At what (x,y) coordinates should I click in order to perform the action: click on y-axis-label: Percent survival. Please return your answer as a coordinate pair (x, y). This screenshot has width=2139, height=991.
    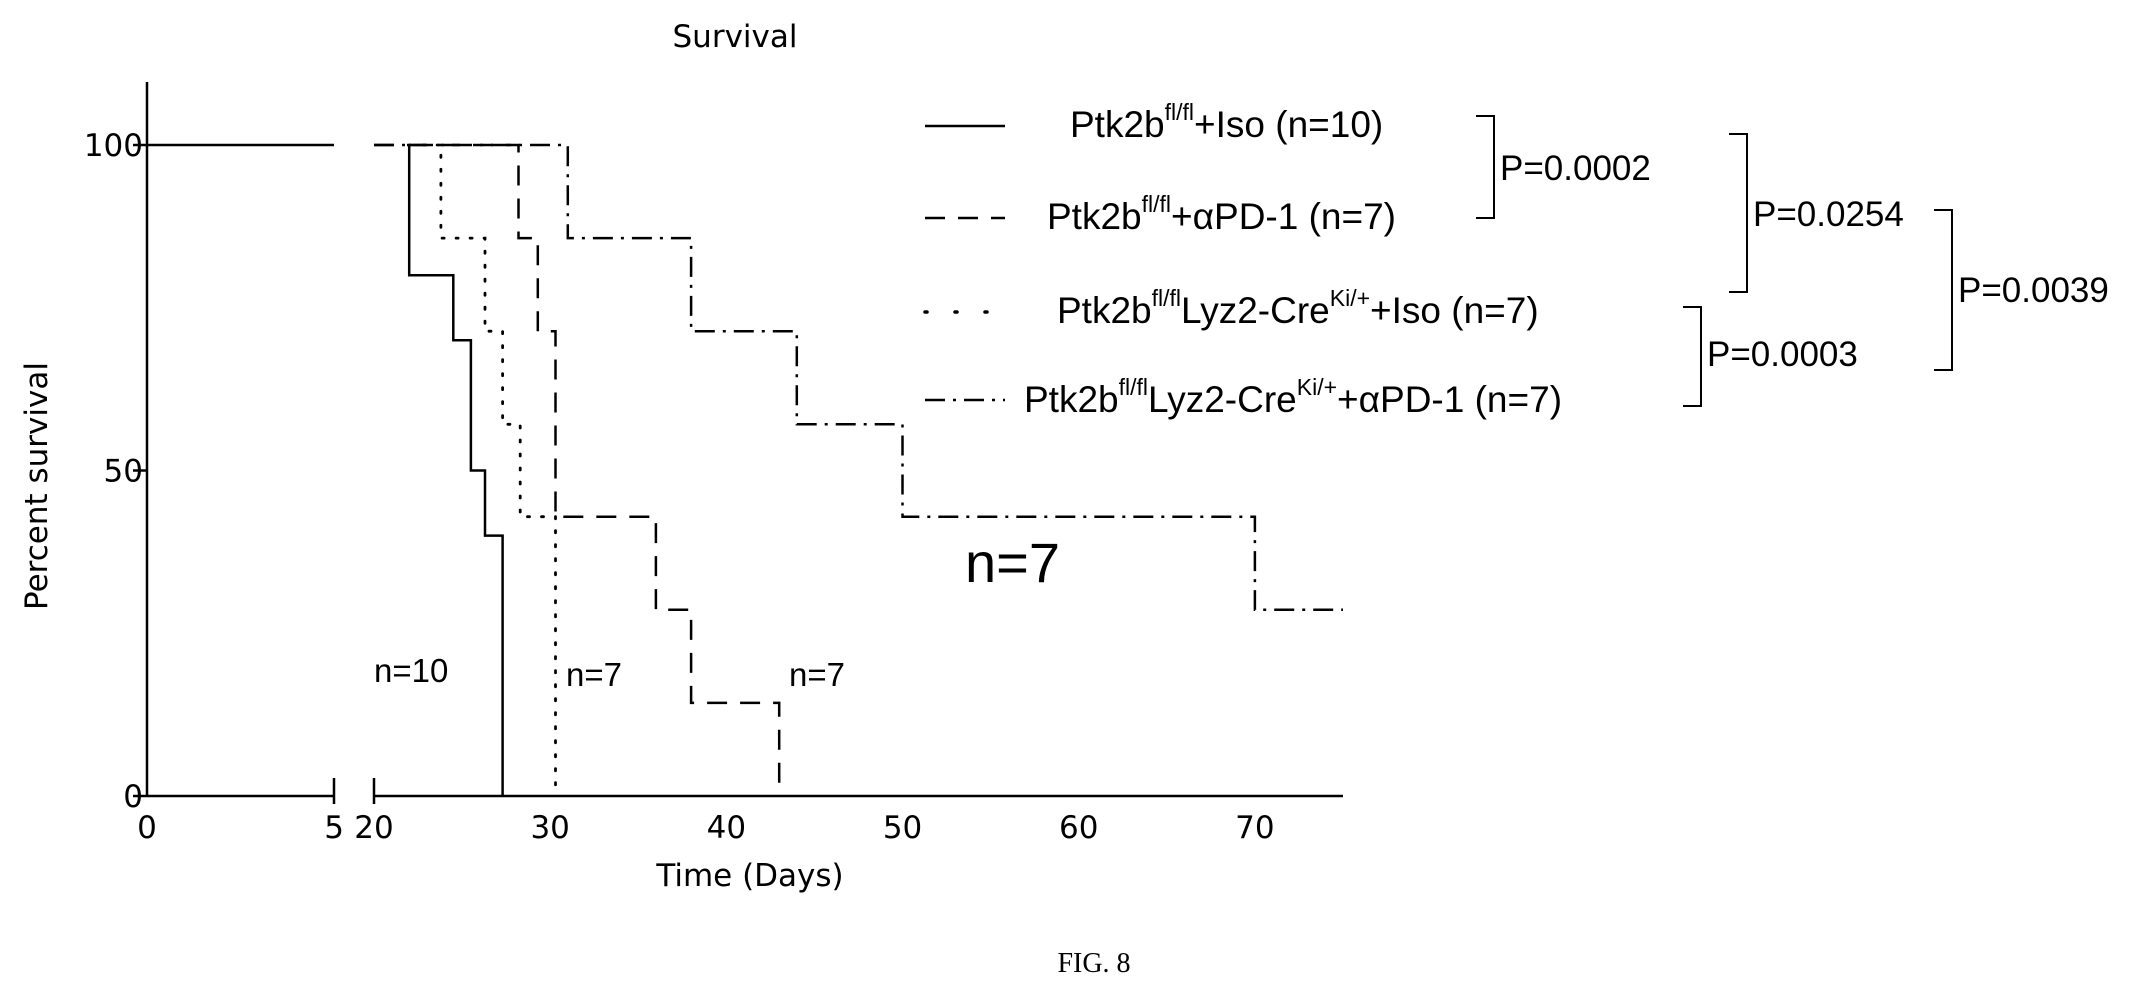
    Looking at the image, I should click on (37, 486).